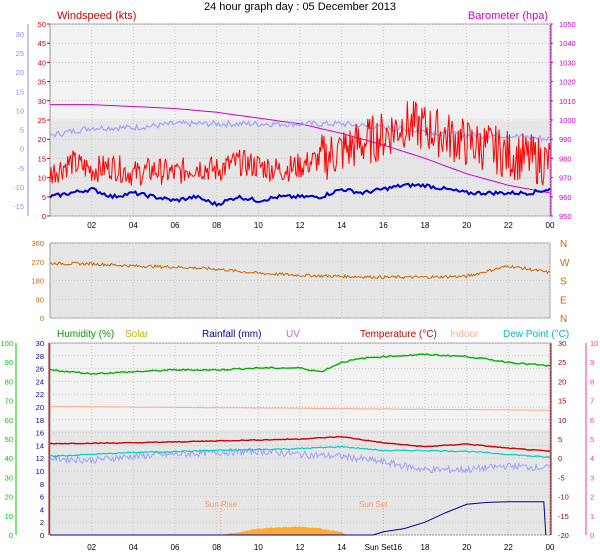 The image size is (600, 560). I want to click on rainfall-label: Rainfall (mm), so click(231, 334).